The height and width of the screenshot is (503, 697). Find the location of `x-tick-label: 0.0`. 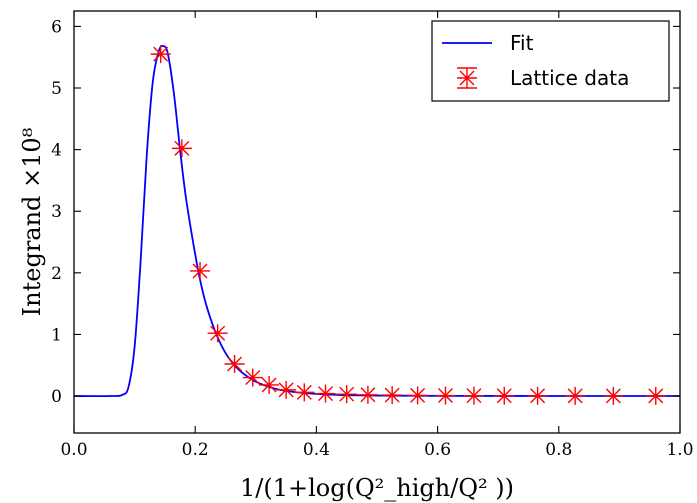

x-tick-label: 0.0 is located at coordinates (73, 450).